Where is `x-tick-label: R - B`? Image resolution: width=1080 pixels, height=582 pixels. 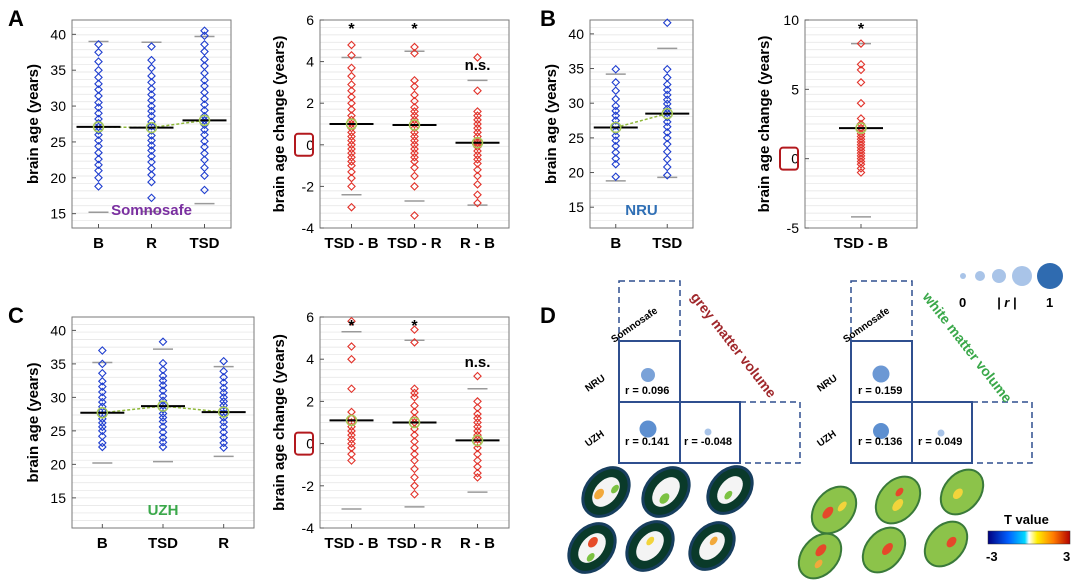 x-tick-label: R - B is located at coordinates (477, 543).